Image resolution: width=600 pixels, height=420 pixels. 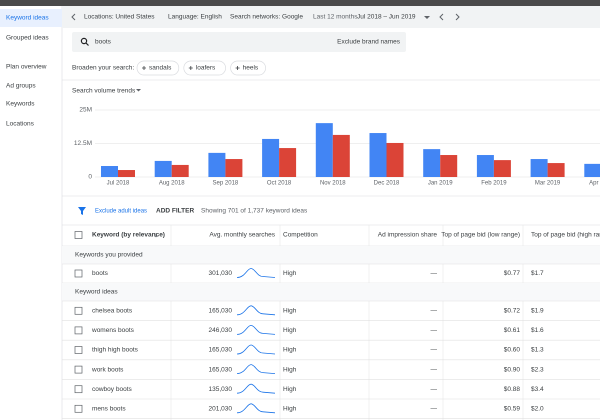 What do you see at coordinates (537, 273) in the screenshot?
I see `bid-high: $1.7` at bounding box center [537, 273].